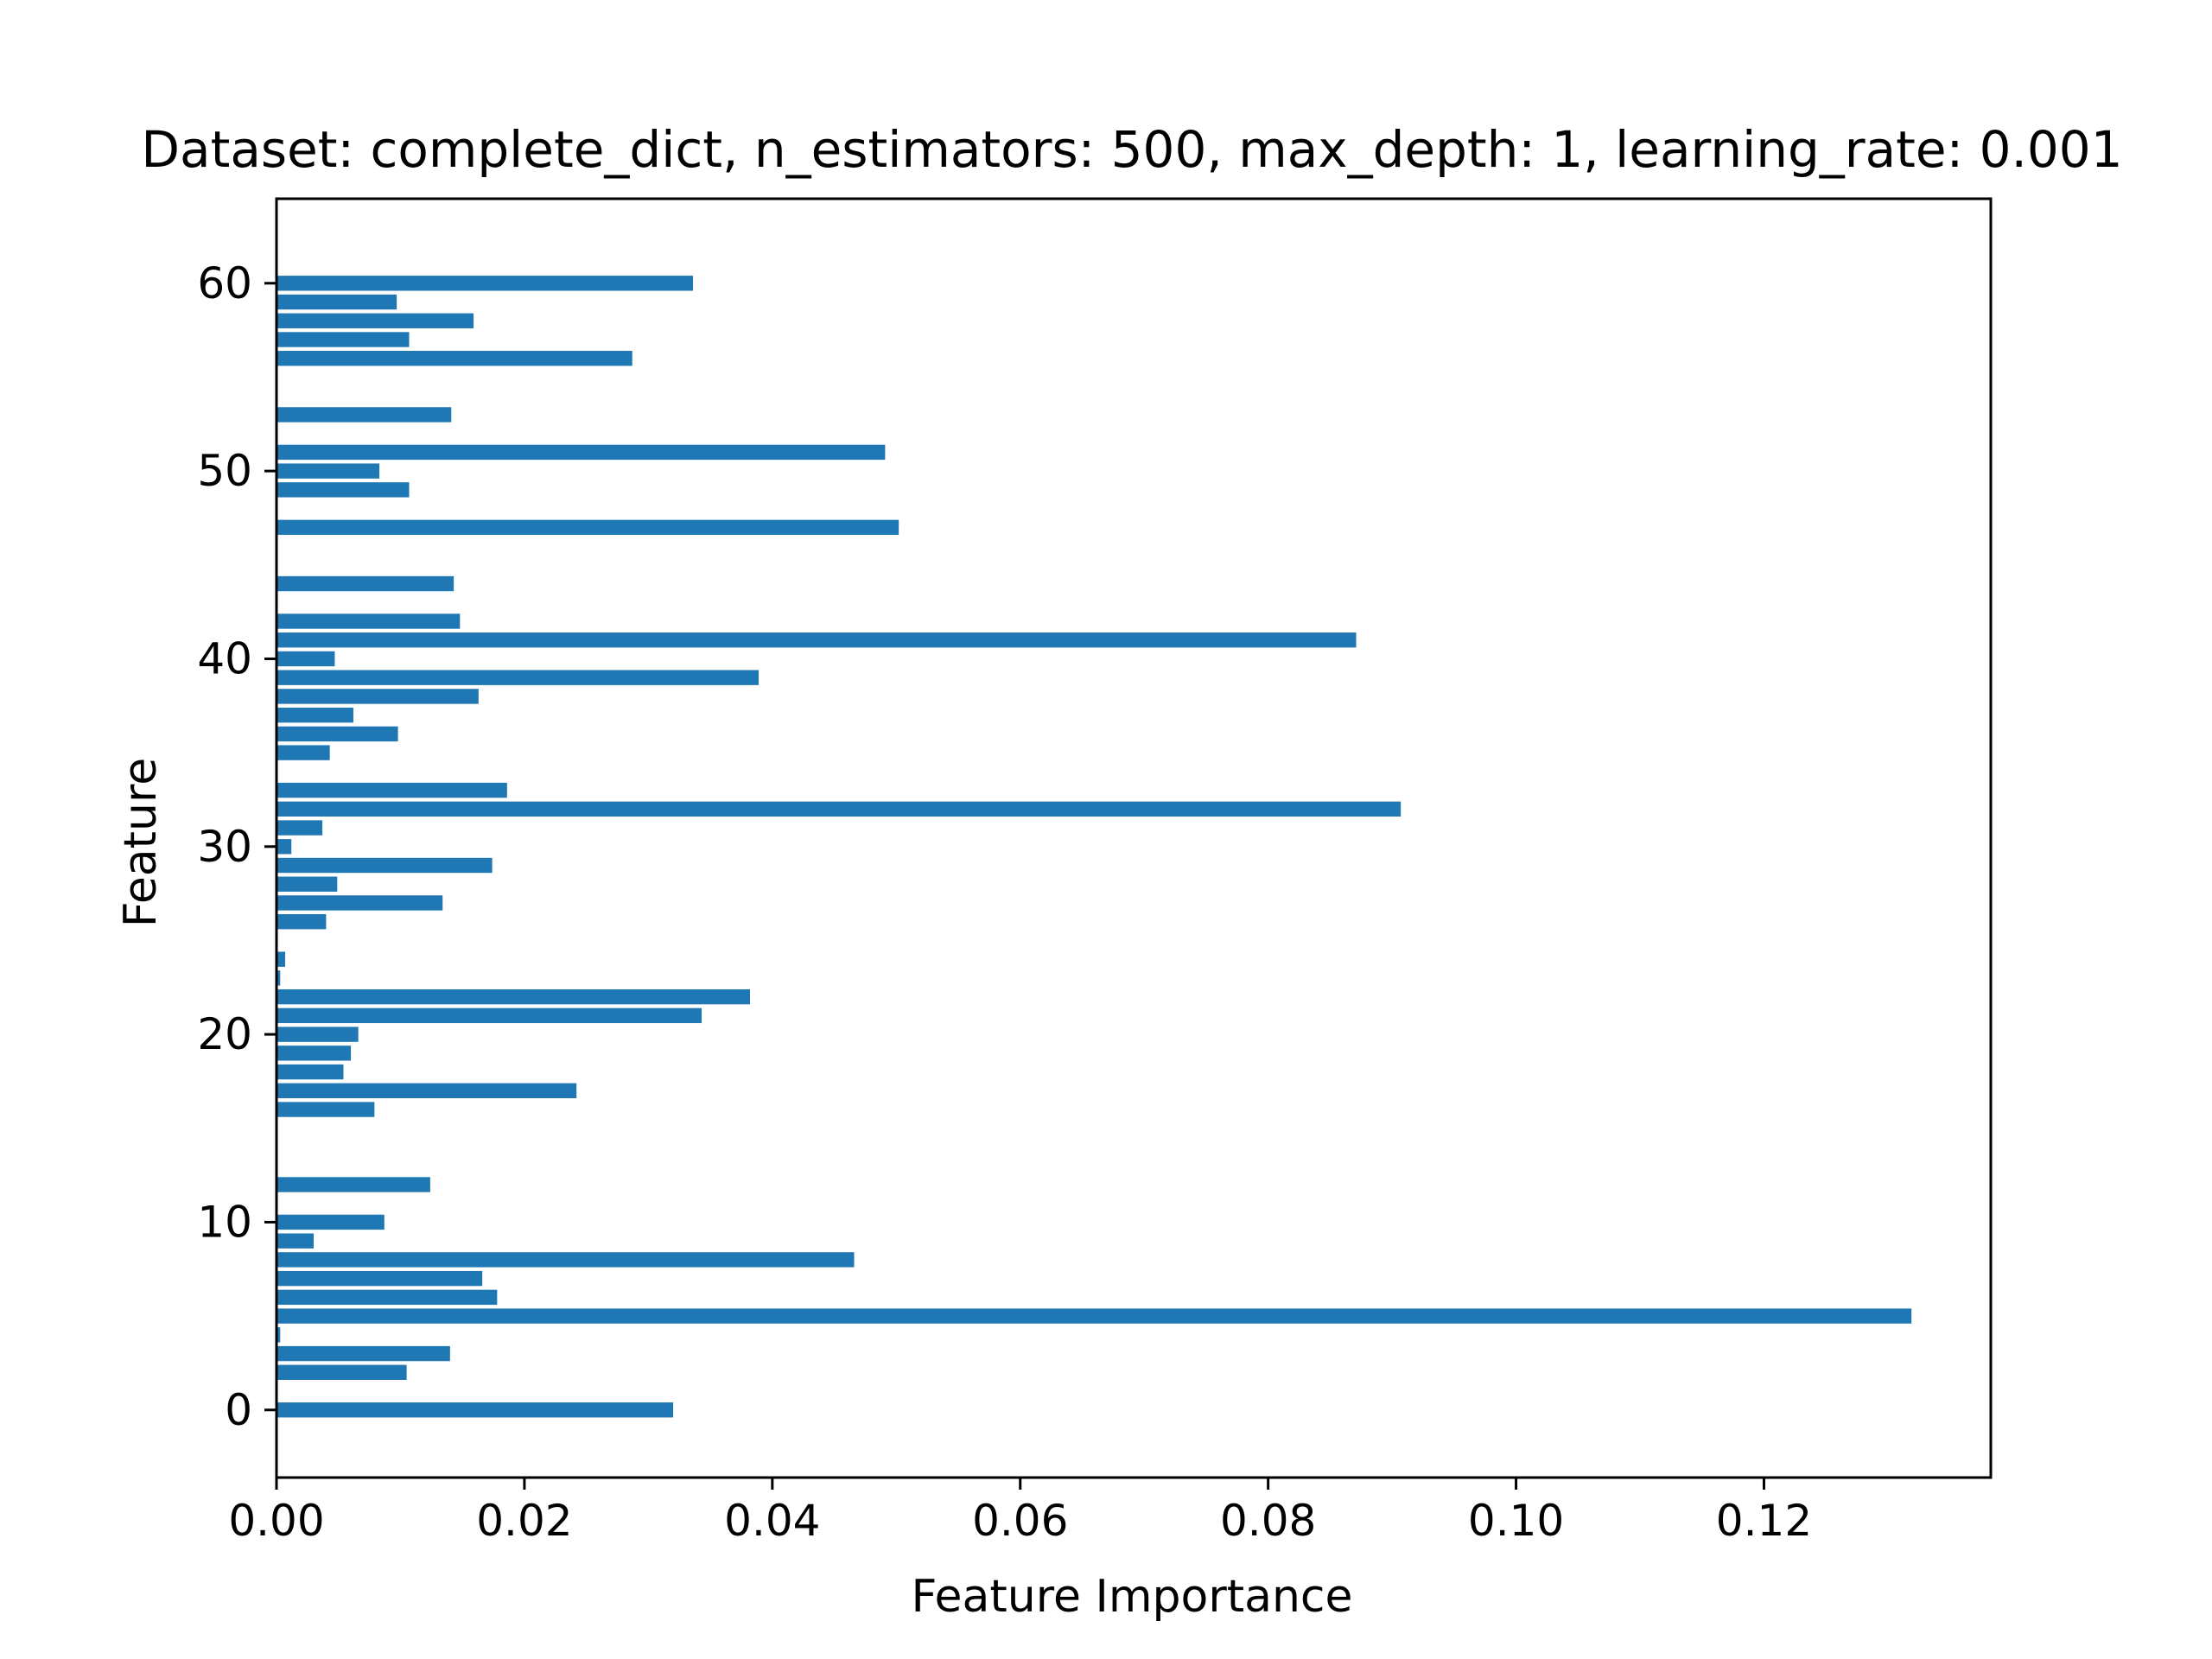  I want to click on y-tick-label: 60, so click(224, 283).